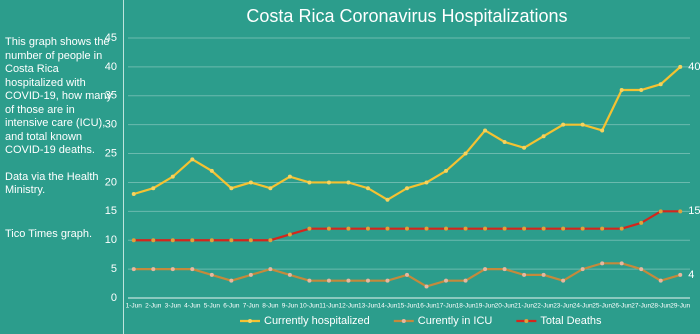 The height and width of the screenshot is (334, 700). I want to click on x-tick-label: 15-Jun, so click(407, 306).